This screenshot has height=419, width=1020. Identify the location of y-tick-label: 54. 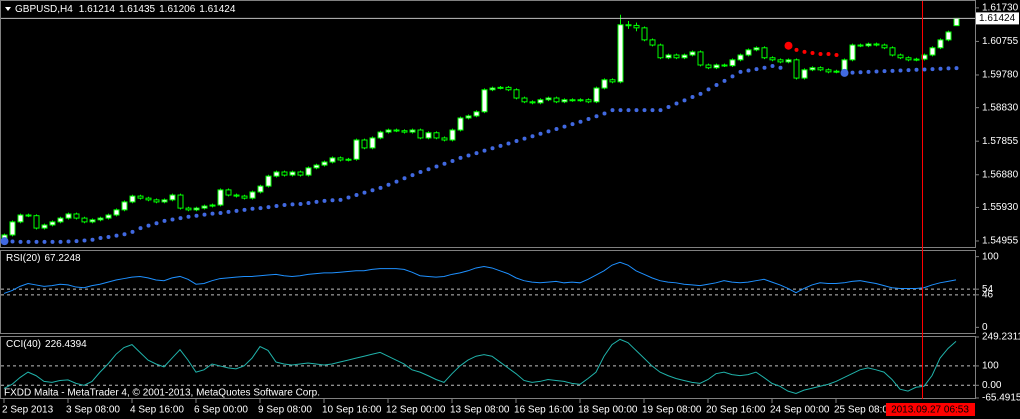
(988, 289).